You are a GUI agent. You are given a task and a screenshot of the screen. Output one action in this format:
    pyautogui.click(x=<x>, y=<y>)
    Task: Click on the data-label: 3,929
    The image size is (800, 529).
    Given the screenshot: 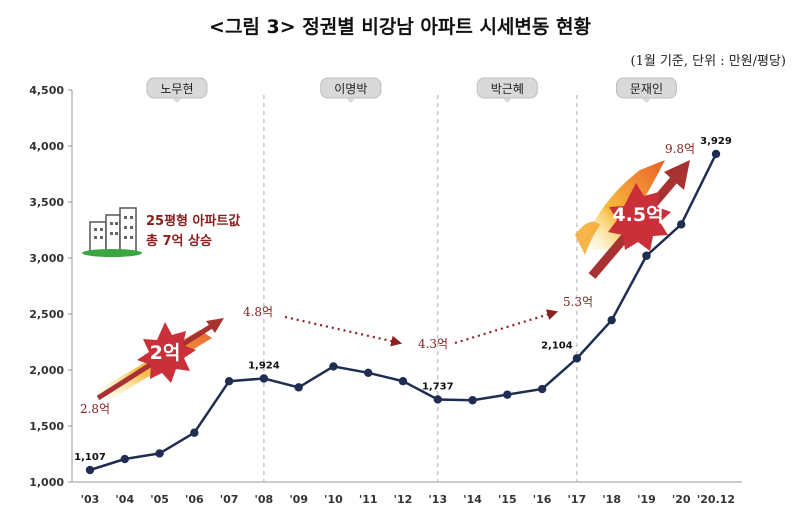 What is the action you would take?
    pyautogui.click(x=716, y=141)
    